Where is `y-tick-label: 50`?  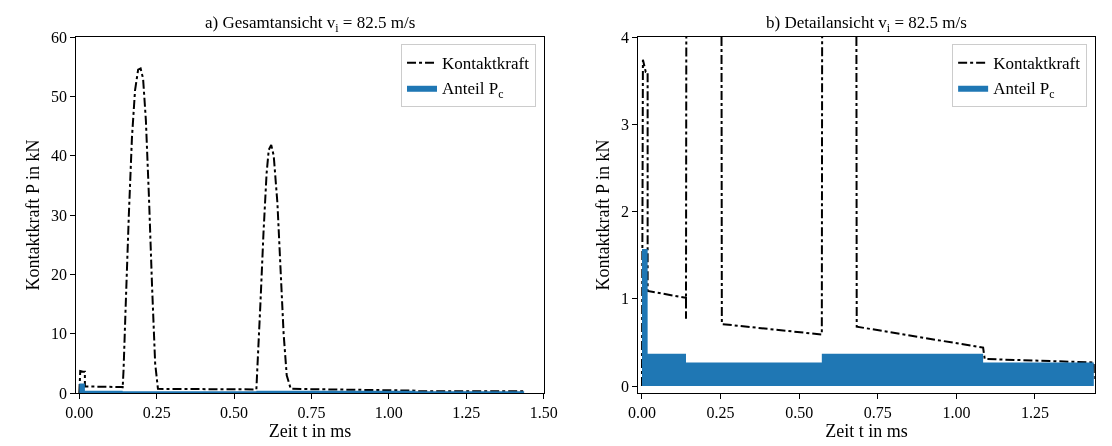
y-tick-label: 50 is located at coordinates (59, 96).